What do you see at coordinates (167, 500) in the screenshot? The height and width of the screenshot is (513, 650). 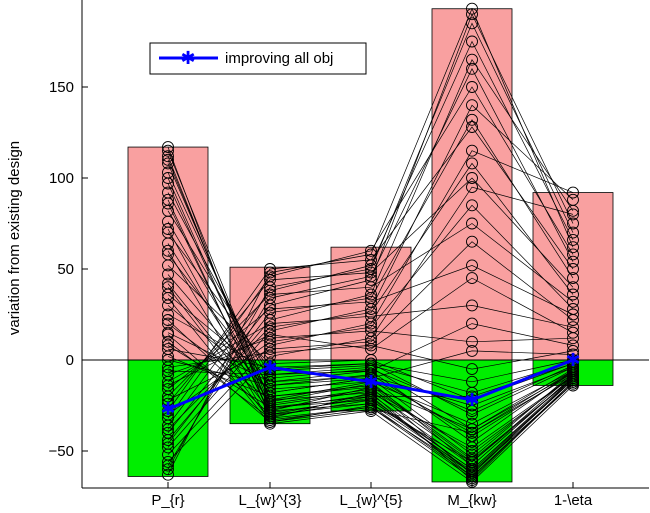 I see `x-tick-label: P_{r}` at bounding box center [167, 500].